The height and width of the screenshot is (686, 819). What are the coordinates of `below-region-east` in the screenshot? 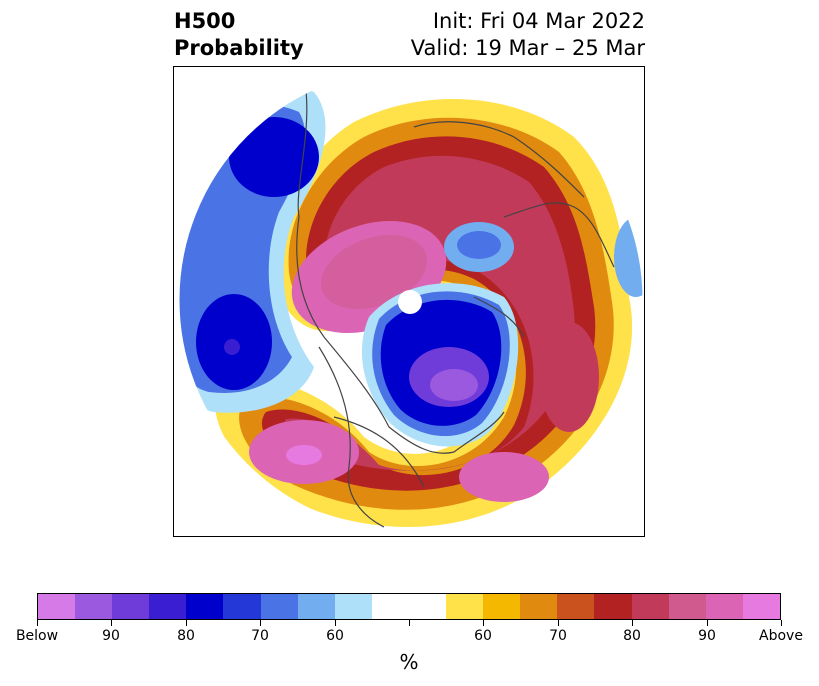 It's located at (628, 257).